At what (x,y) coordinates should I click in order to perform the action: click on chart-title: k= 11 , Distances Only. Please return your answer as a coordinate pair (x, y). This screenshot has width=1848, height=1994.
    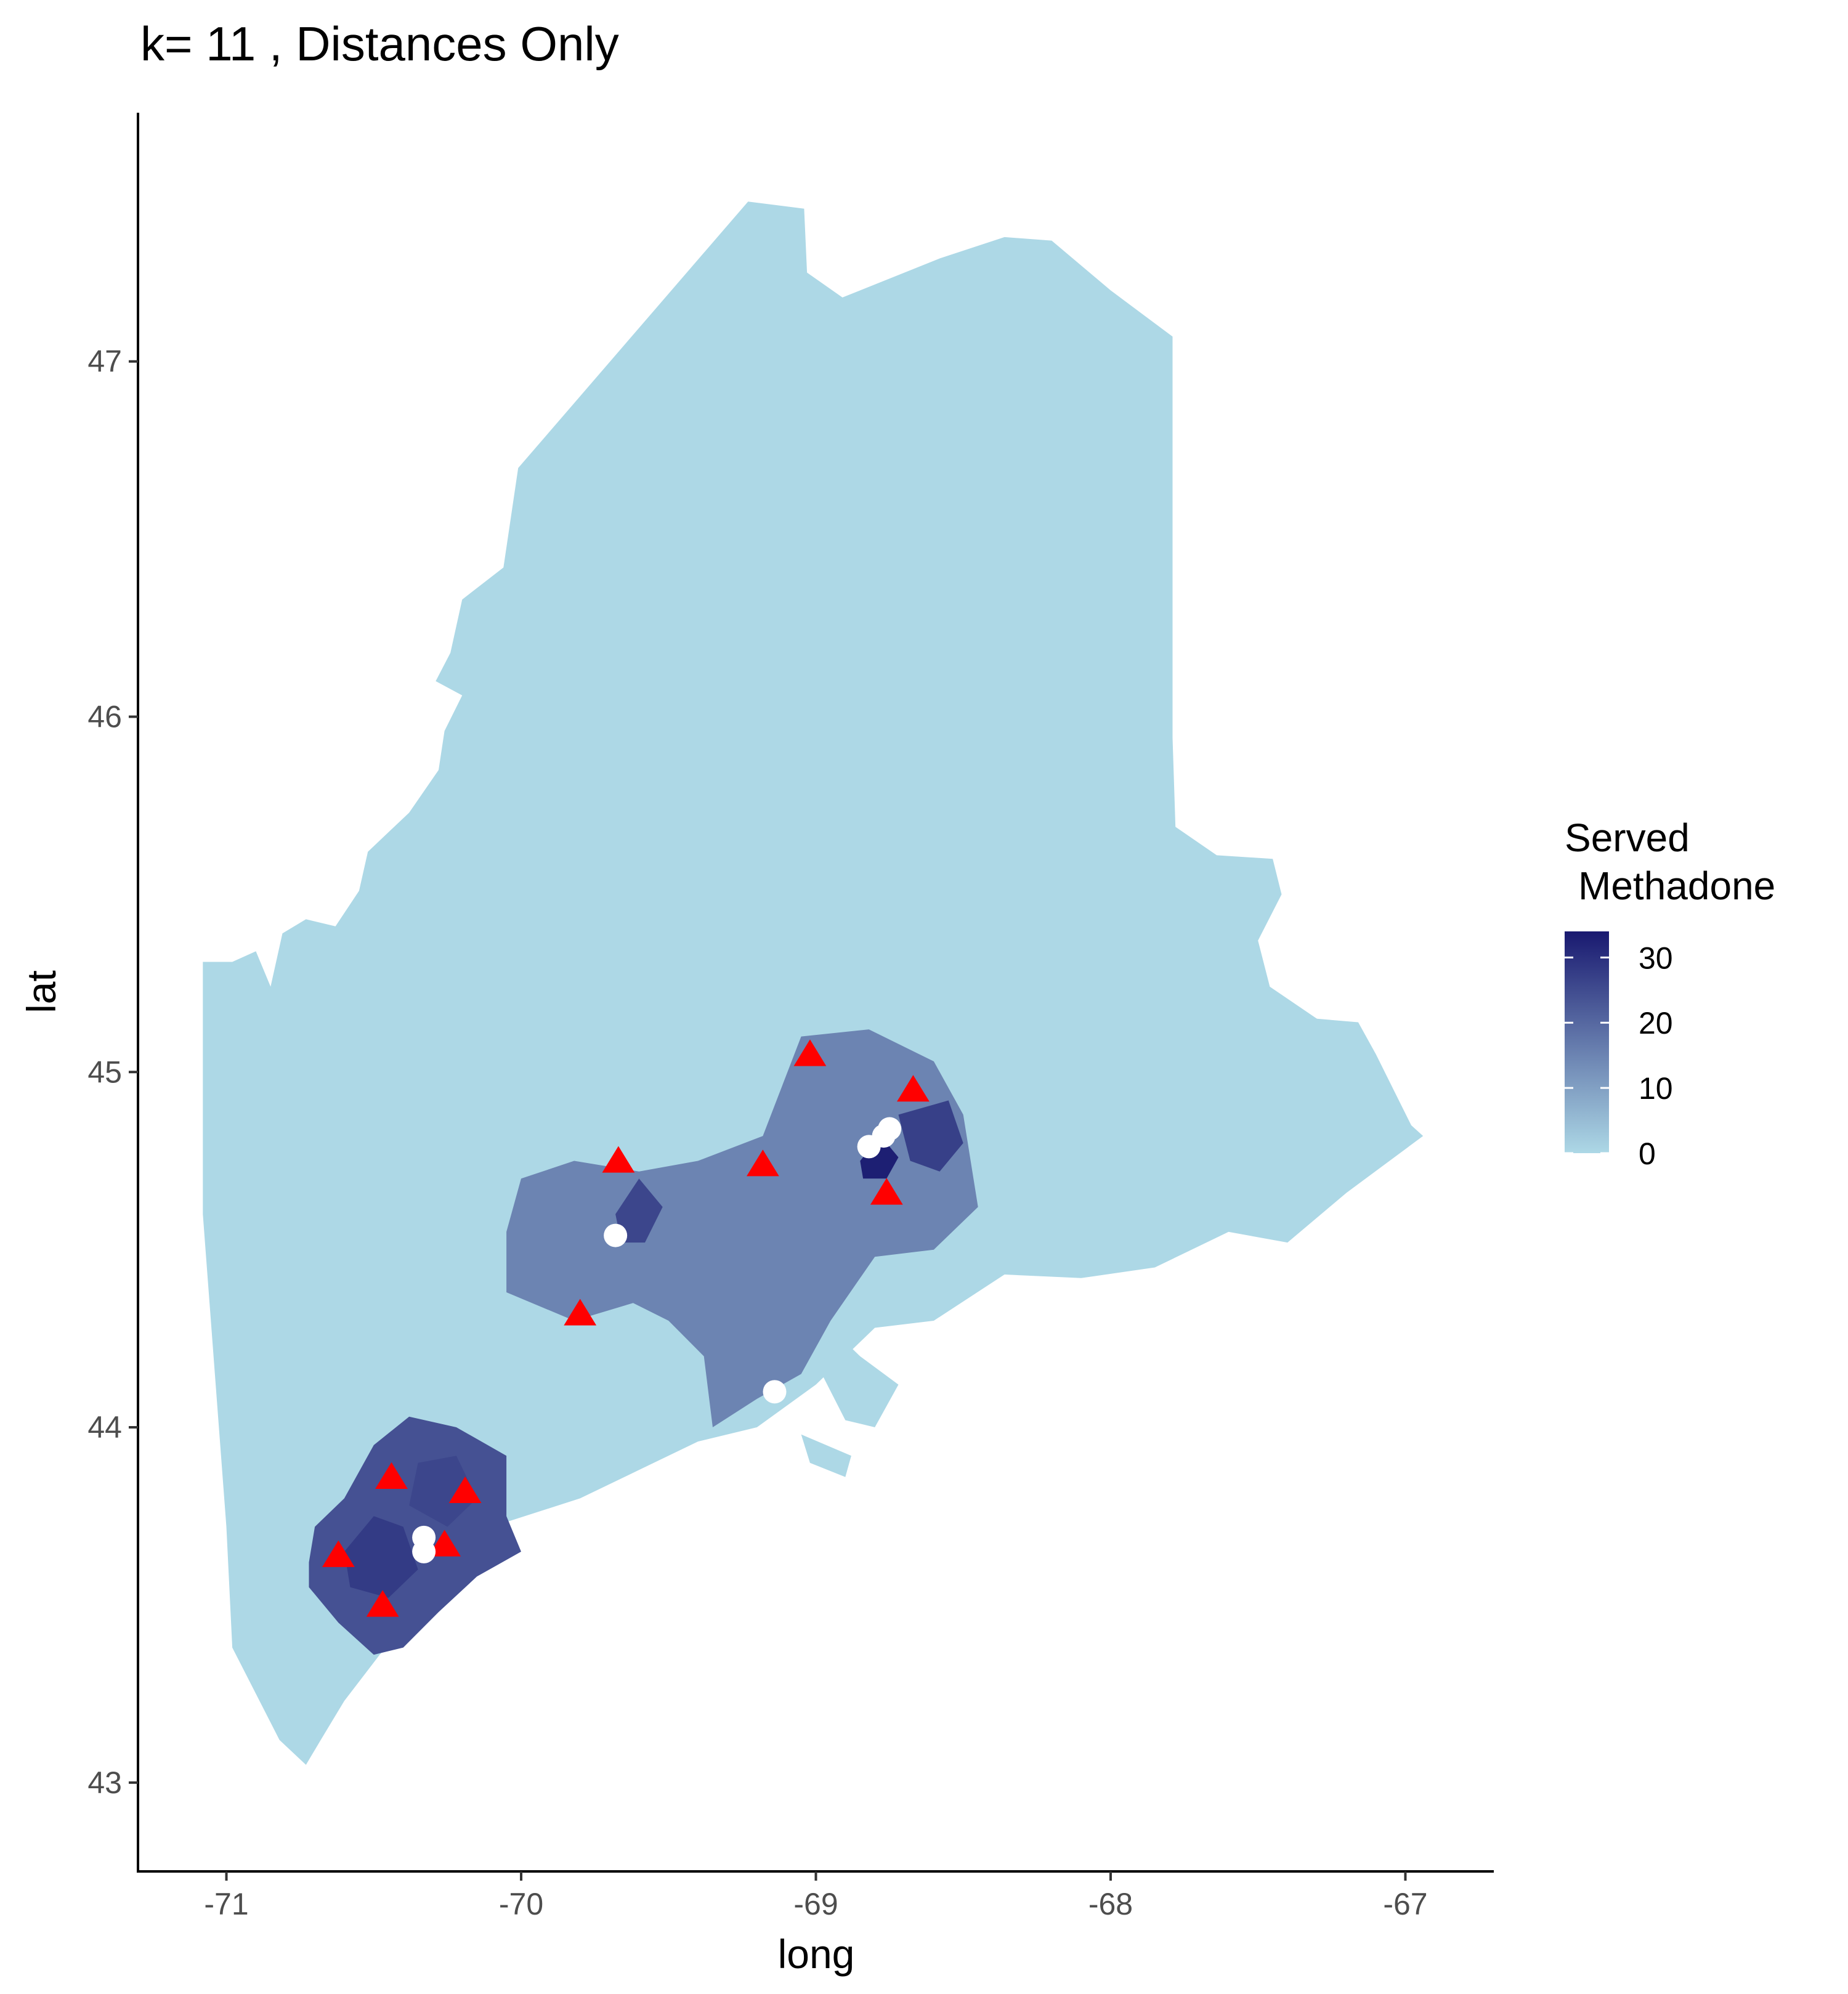
    Looking at the image, I should click on (379, 44).